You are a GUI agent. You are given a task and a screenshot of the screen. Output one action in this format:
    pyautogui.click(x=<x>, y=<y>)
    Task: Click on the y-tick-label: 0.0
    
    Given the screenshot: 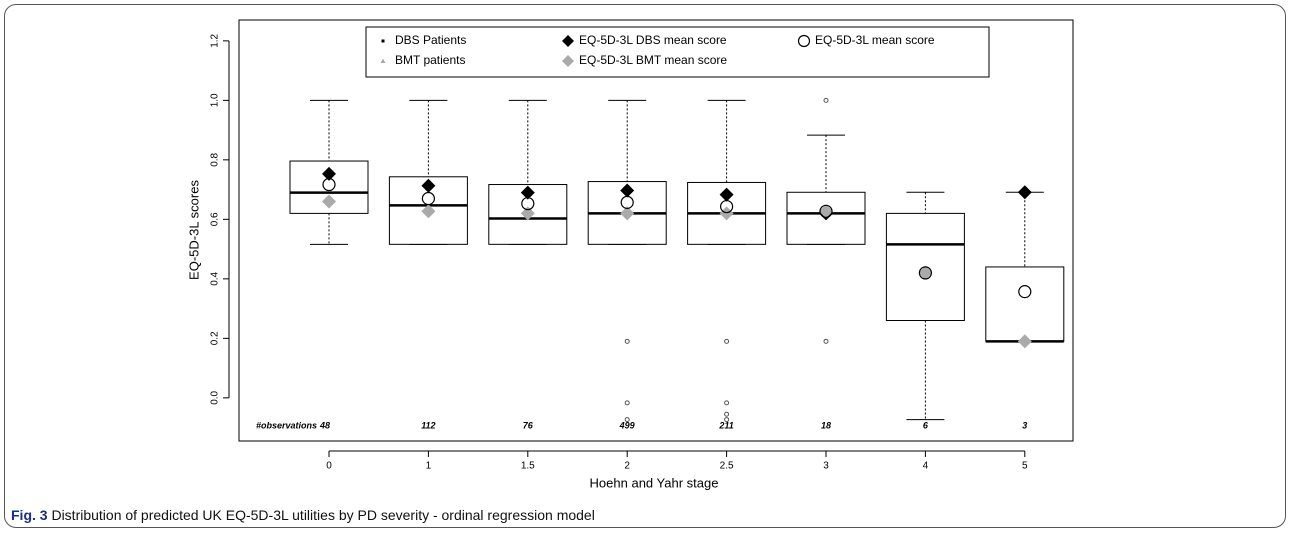 What is the action you would take?
    pyautogui.click(x=215, y=397)
    